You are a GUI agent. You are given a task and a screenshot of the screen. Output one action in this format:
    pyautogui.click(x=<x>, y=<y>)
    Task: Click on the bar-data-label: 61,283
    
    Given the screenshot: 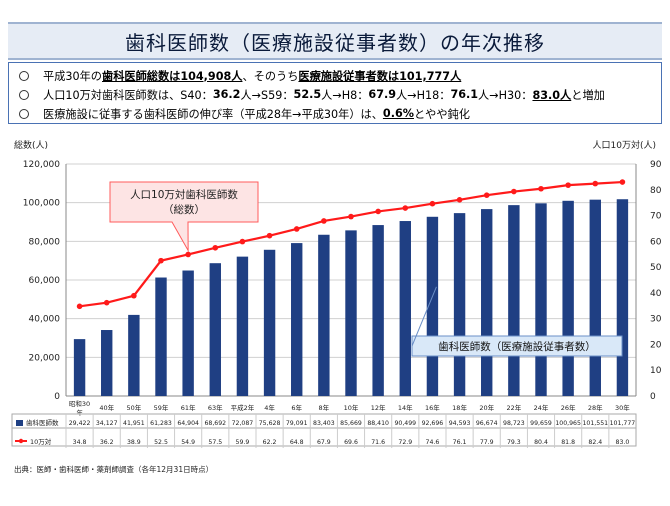 What is the action you would take?
    pyautogui.click(x=161, y=423)
    